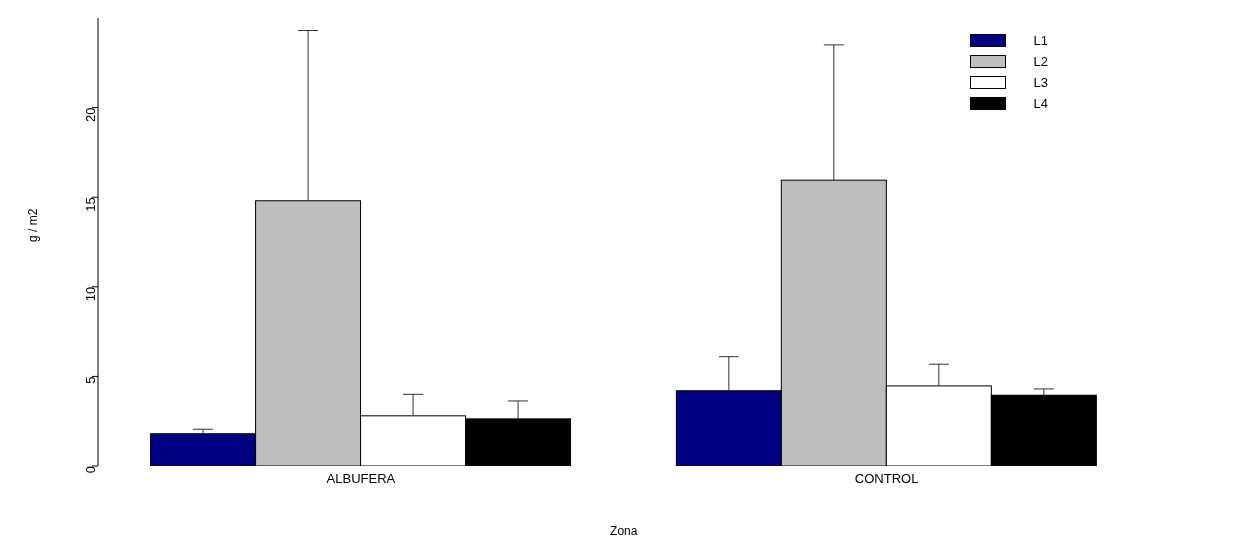 The width and height of the screenshot is (1236, 554). Describe the element at coordinates (90, 204) in the screenshot. I see `y-tick-label: 15` at that location.